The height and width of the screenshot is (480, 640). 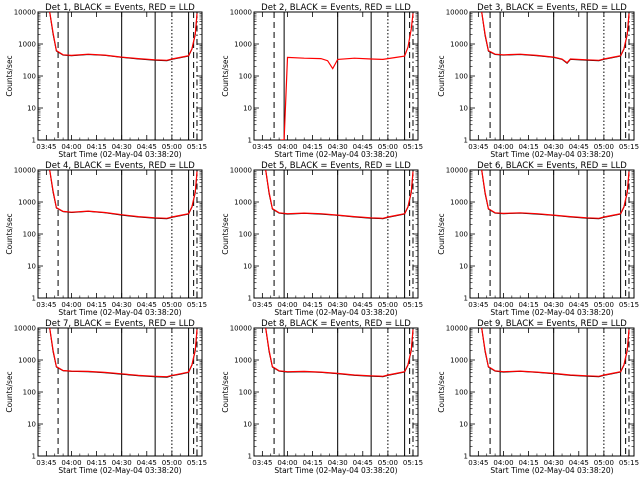 I want to click on panel-title: Det 1, BLACK = Events, RED = LLD, so click(x=120, y=8).